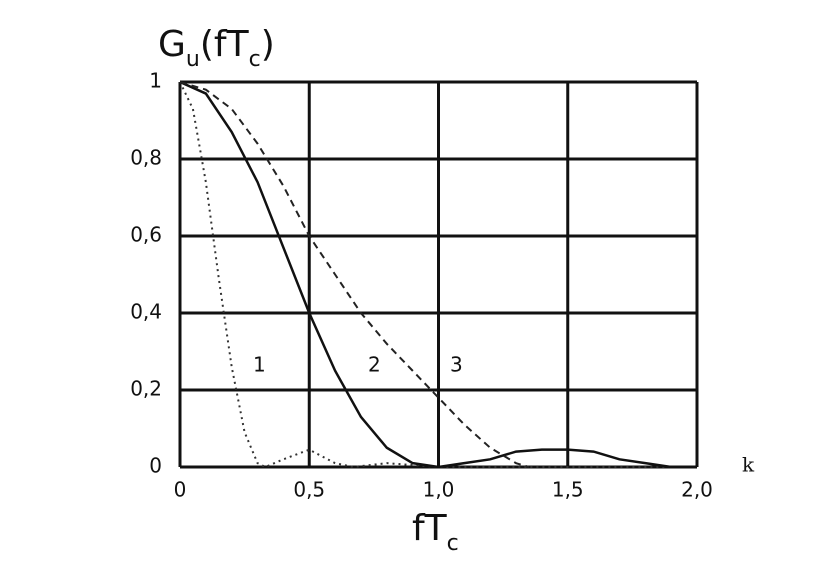 This screenshot has height=566, width=827. What do you see at coordinates (172, 44) in the screenshot?
I see `y-axis-label-part: G` at bounding box center [172, 44].